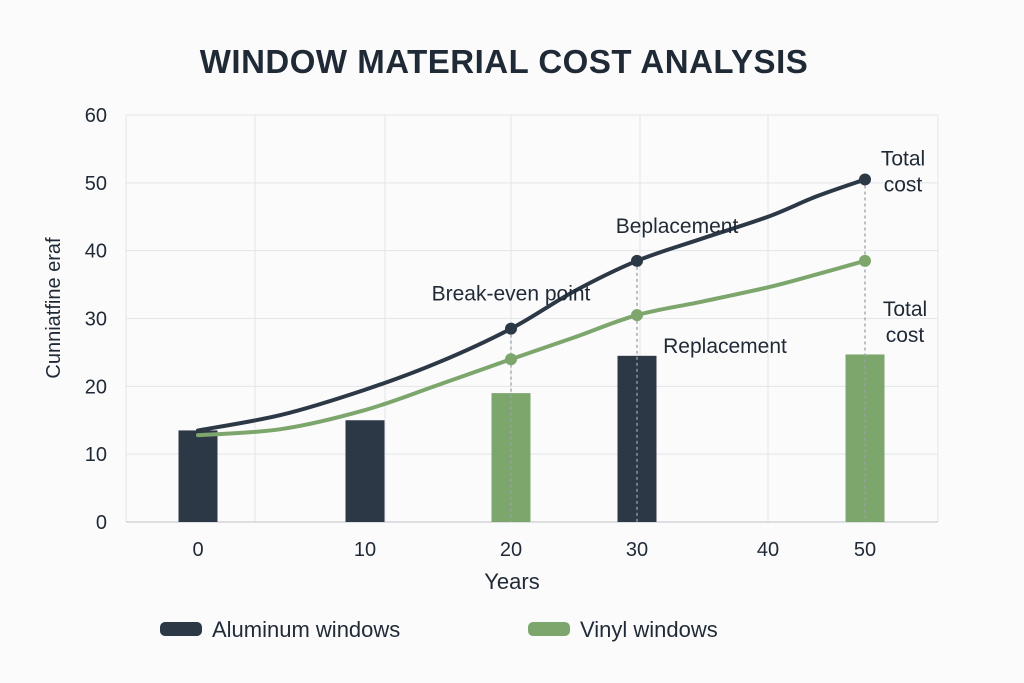 Image resolution: width=1024 pixels, height=683 pixels. What do you see at coordinates (101, 523) in the screenshot?
I see `y-tick-label: 0` at bounding box center [101, 523].